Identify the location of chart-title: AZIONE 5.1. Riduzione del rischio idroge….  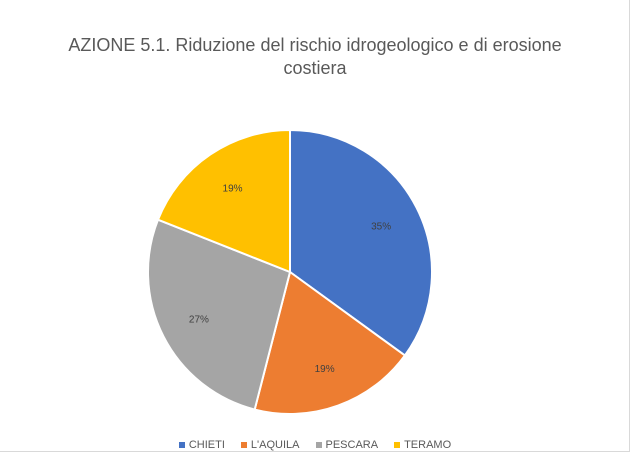
(315, 56).